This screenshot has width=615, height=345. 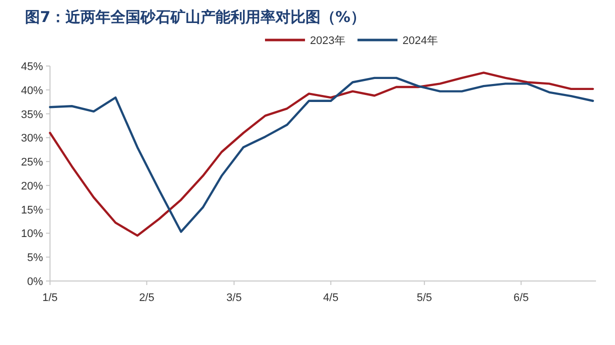 I want to click on y-tick-label: 25%, so click(x=32, y=162).